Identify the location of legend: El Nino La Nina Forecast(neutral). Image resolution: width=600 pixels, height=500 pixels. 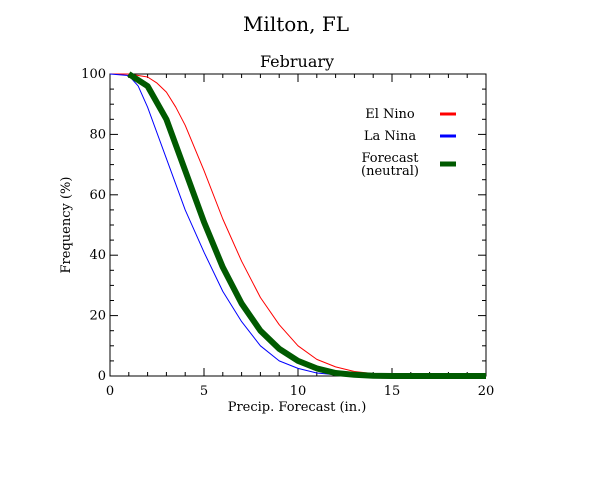
(408, 143).